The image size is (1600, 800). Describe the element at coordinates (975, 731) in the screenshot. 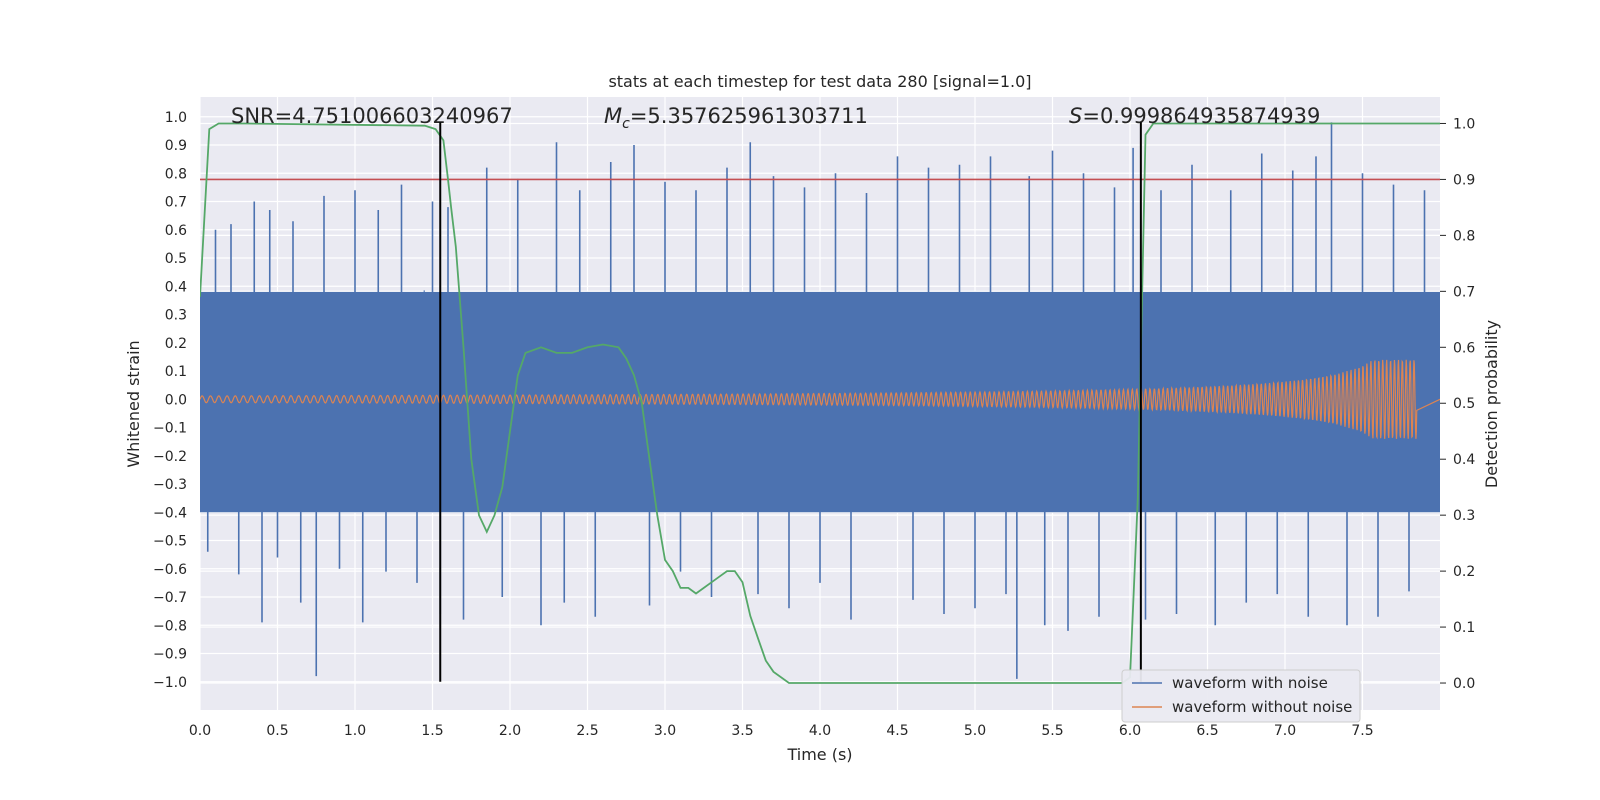

I see `x-tick-label: 5.0` at that location.